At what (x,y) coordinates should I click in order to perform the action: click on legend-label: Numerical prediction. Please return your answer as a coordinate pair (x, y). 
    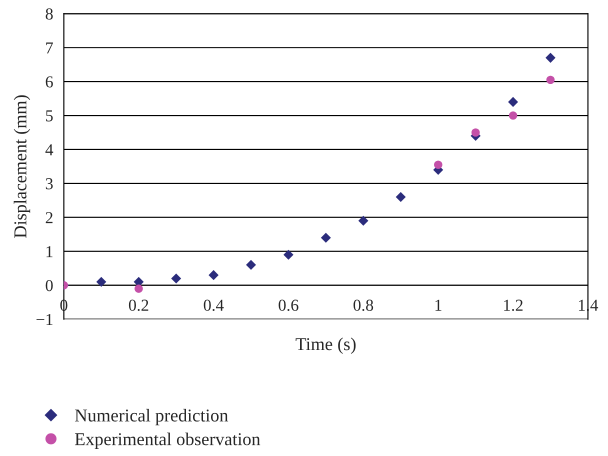
    Looking at the image, I should click on (151, 417).